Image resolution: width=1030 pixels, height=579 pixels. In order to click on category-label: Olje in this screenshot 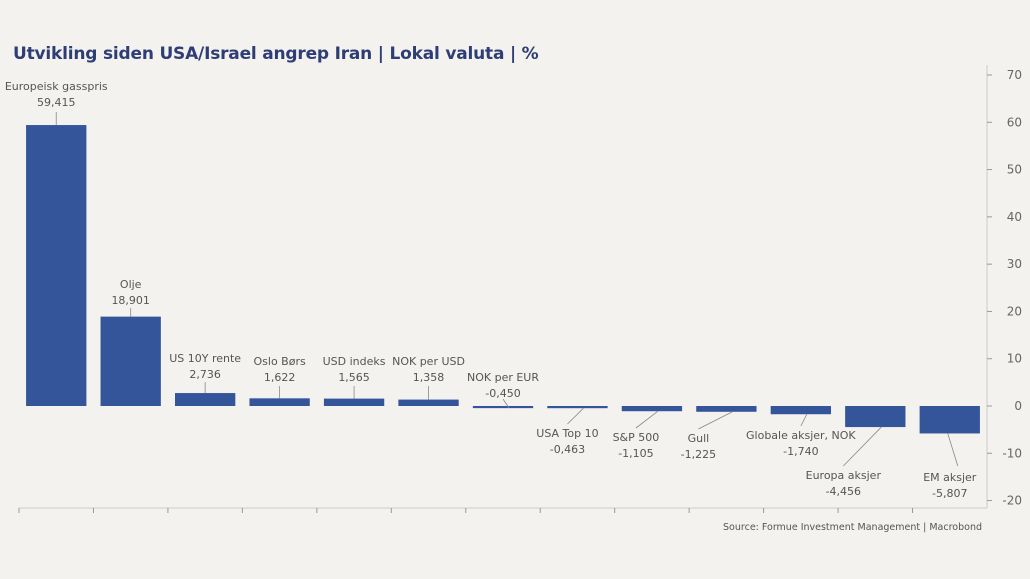, I will do `click(131, 284)`.